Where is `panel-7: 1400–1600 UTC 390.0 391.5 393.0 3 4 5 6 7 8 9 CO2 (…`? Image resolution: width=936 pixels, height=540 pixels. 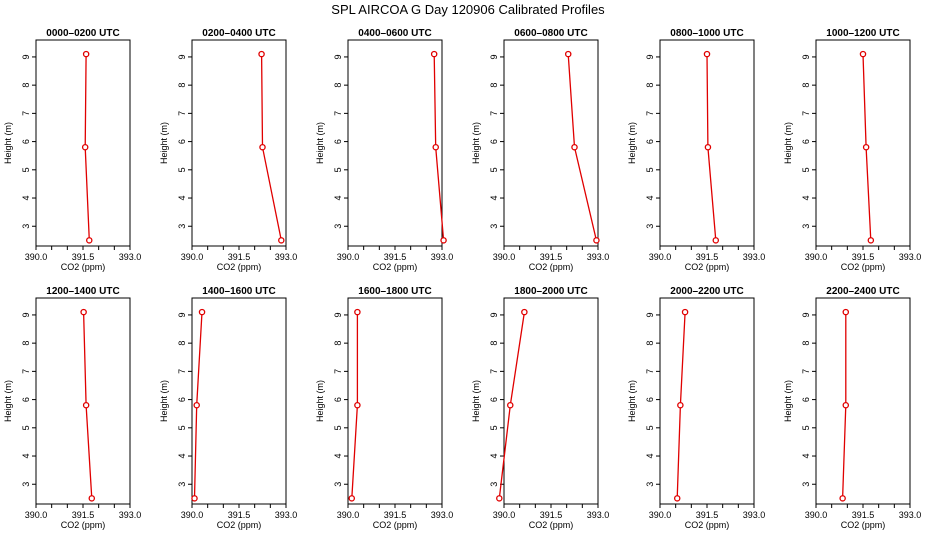
panel-7: 1400–1600 UTC 390.0 391.5 393.0 3 4 5 6 7 8 9 CO2 (… is located at coordinates (228, 408).